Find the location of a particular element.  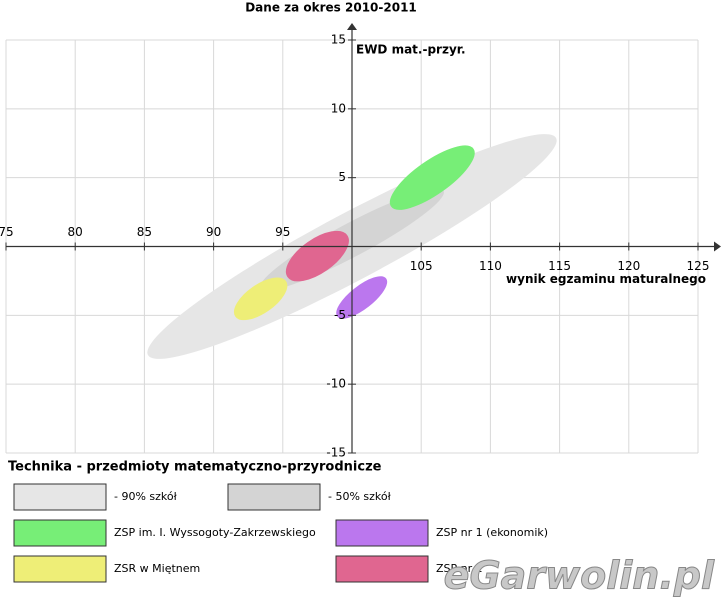

watermark: eGarwolin.pl is located at coordinates (579, 576).